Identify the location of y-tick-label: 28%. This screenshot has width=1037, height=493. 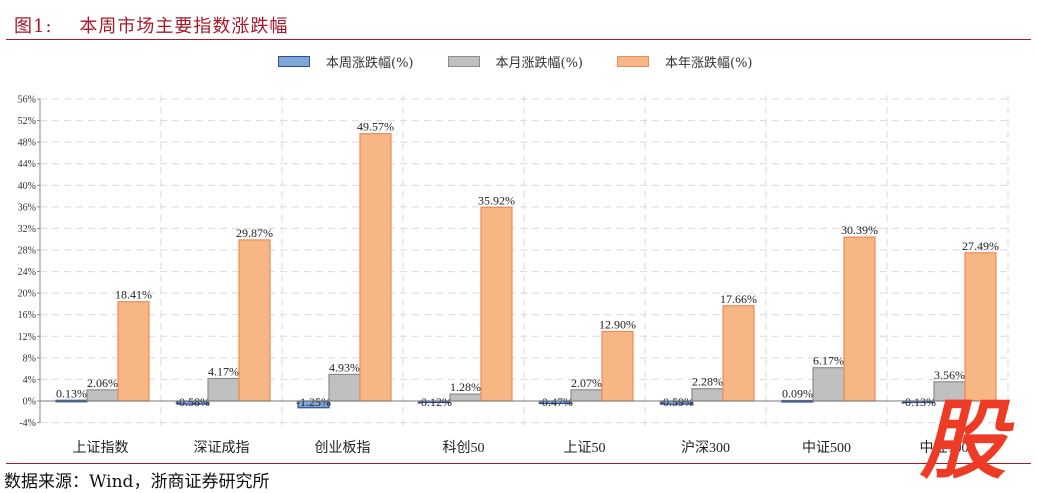
(27, 251).